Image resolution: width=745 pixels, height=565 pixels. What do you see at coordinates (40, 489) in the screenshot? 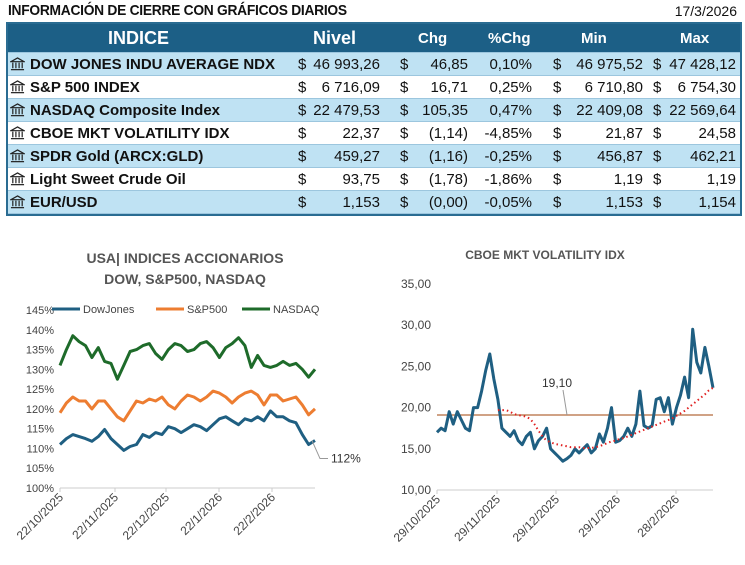
I see `y-tick-label: 100%` at bounding box center [40, 489].